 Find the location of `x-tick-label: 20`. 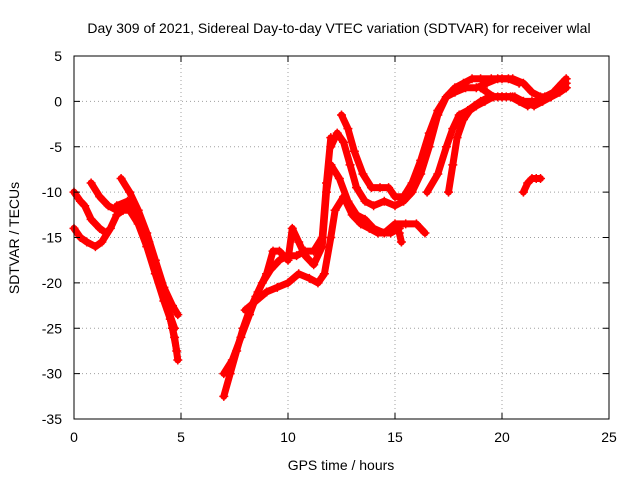

x-tick-label: 20 is located at coordinates (502, 437).